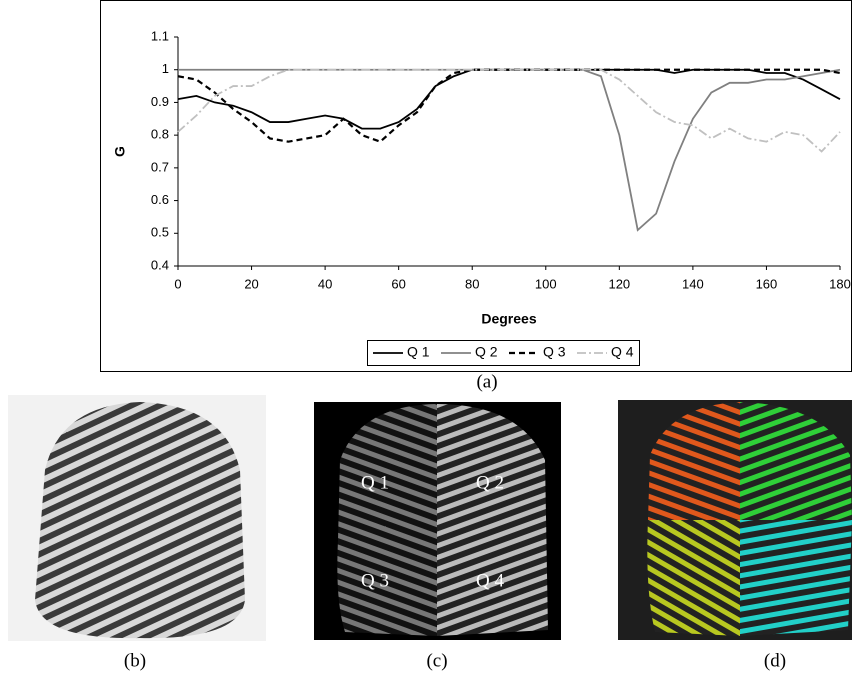 This screenshot has width=853, height=675. I want to click on x-tick-label: 40, so click(325, 283).